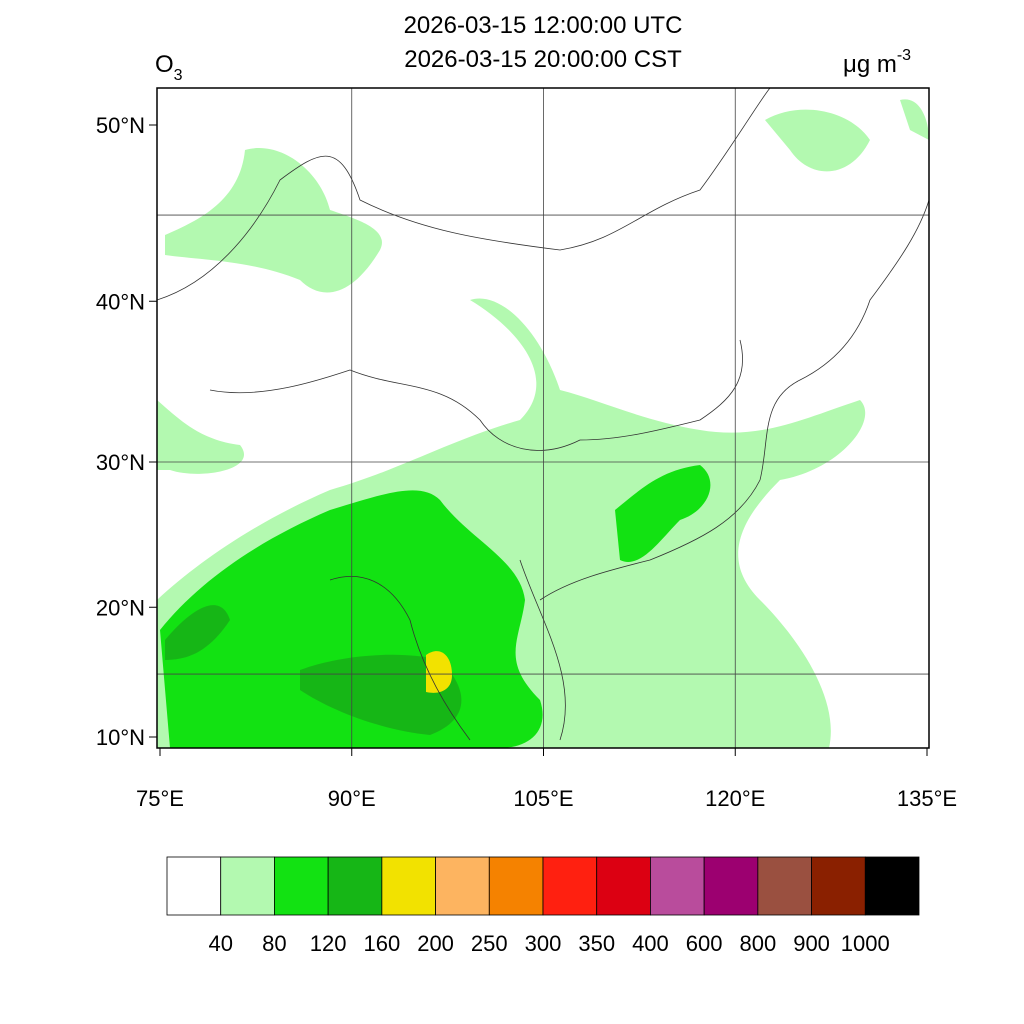 The image size is (1024, 1024). What do you see at coordinates (811, 943) in the screenshot?
I see `colorbar-label: 900` at bounding box center [811, 943].